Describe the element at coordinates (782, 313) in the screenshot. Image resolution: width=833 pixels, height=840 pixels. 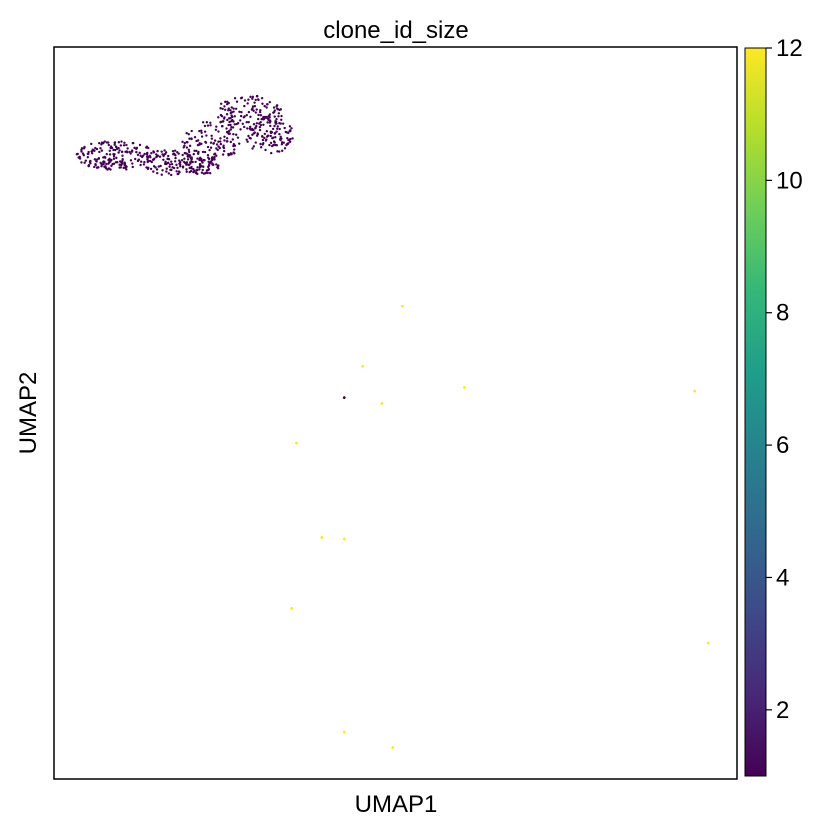
I see `colorbar-tick-label: 8` at that location.